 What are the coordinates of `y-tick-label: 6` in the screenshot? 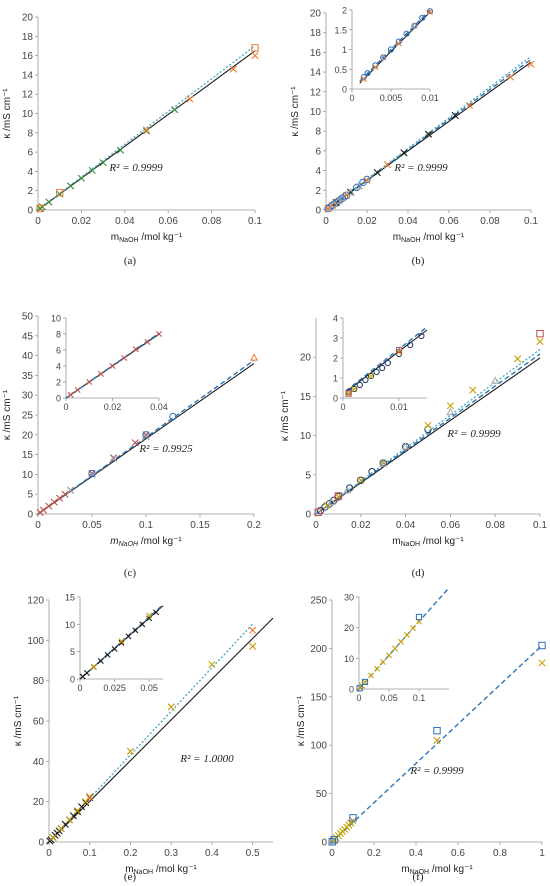 It's located at (318, 151).